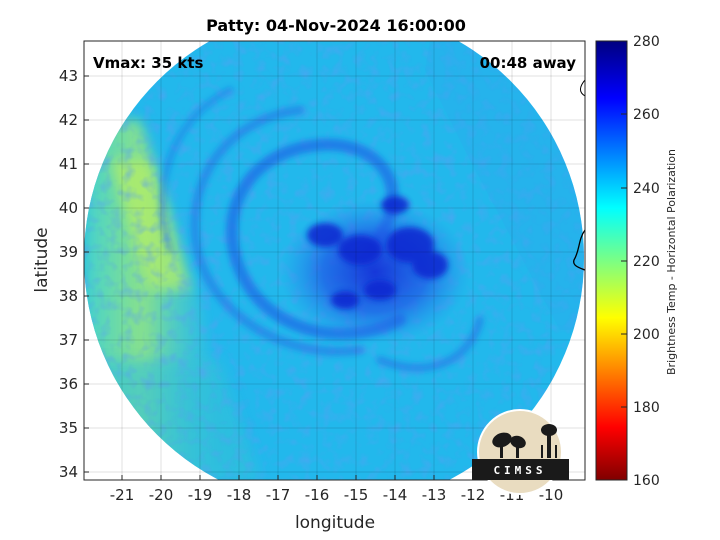 This screenshot has width=720, height=540. What do you see at coordinates (646, 408) in the screenshot?
I see `colorbar-tick: 180` at bounding box center [646, 408].